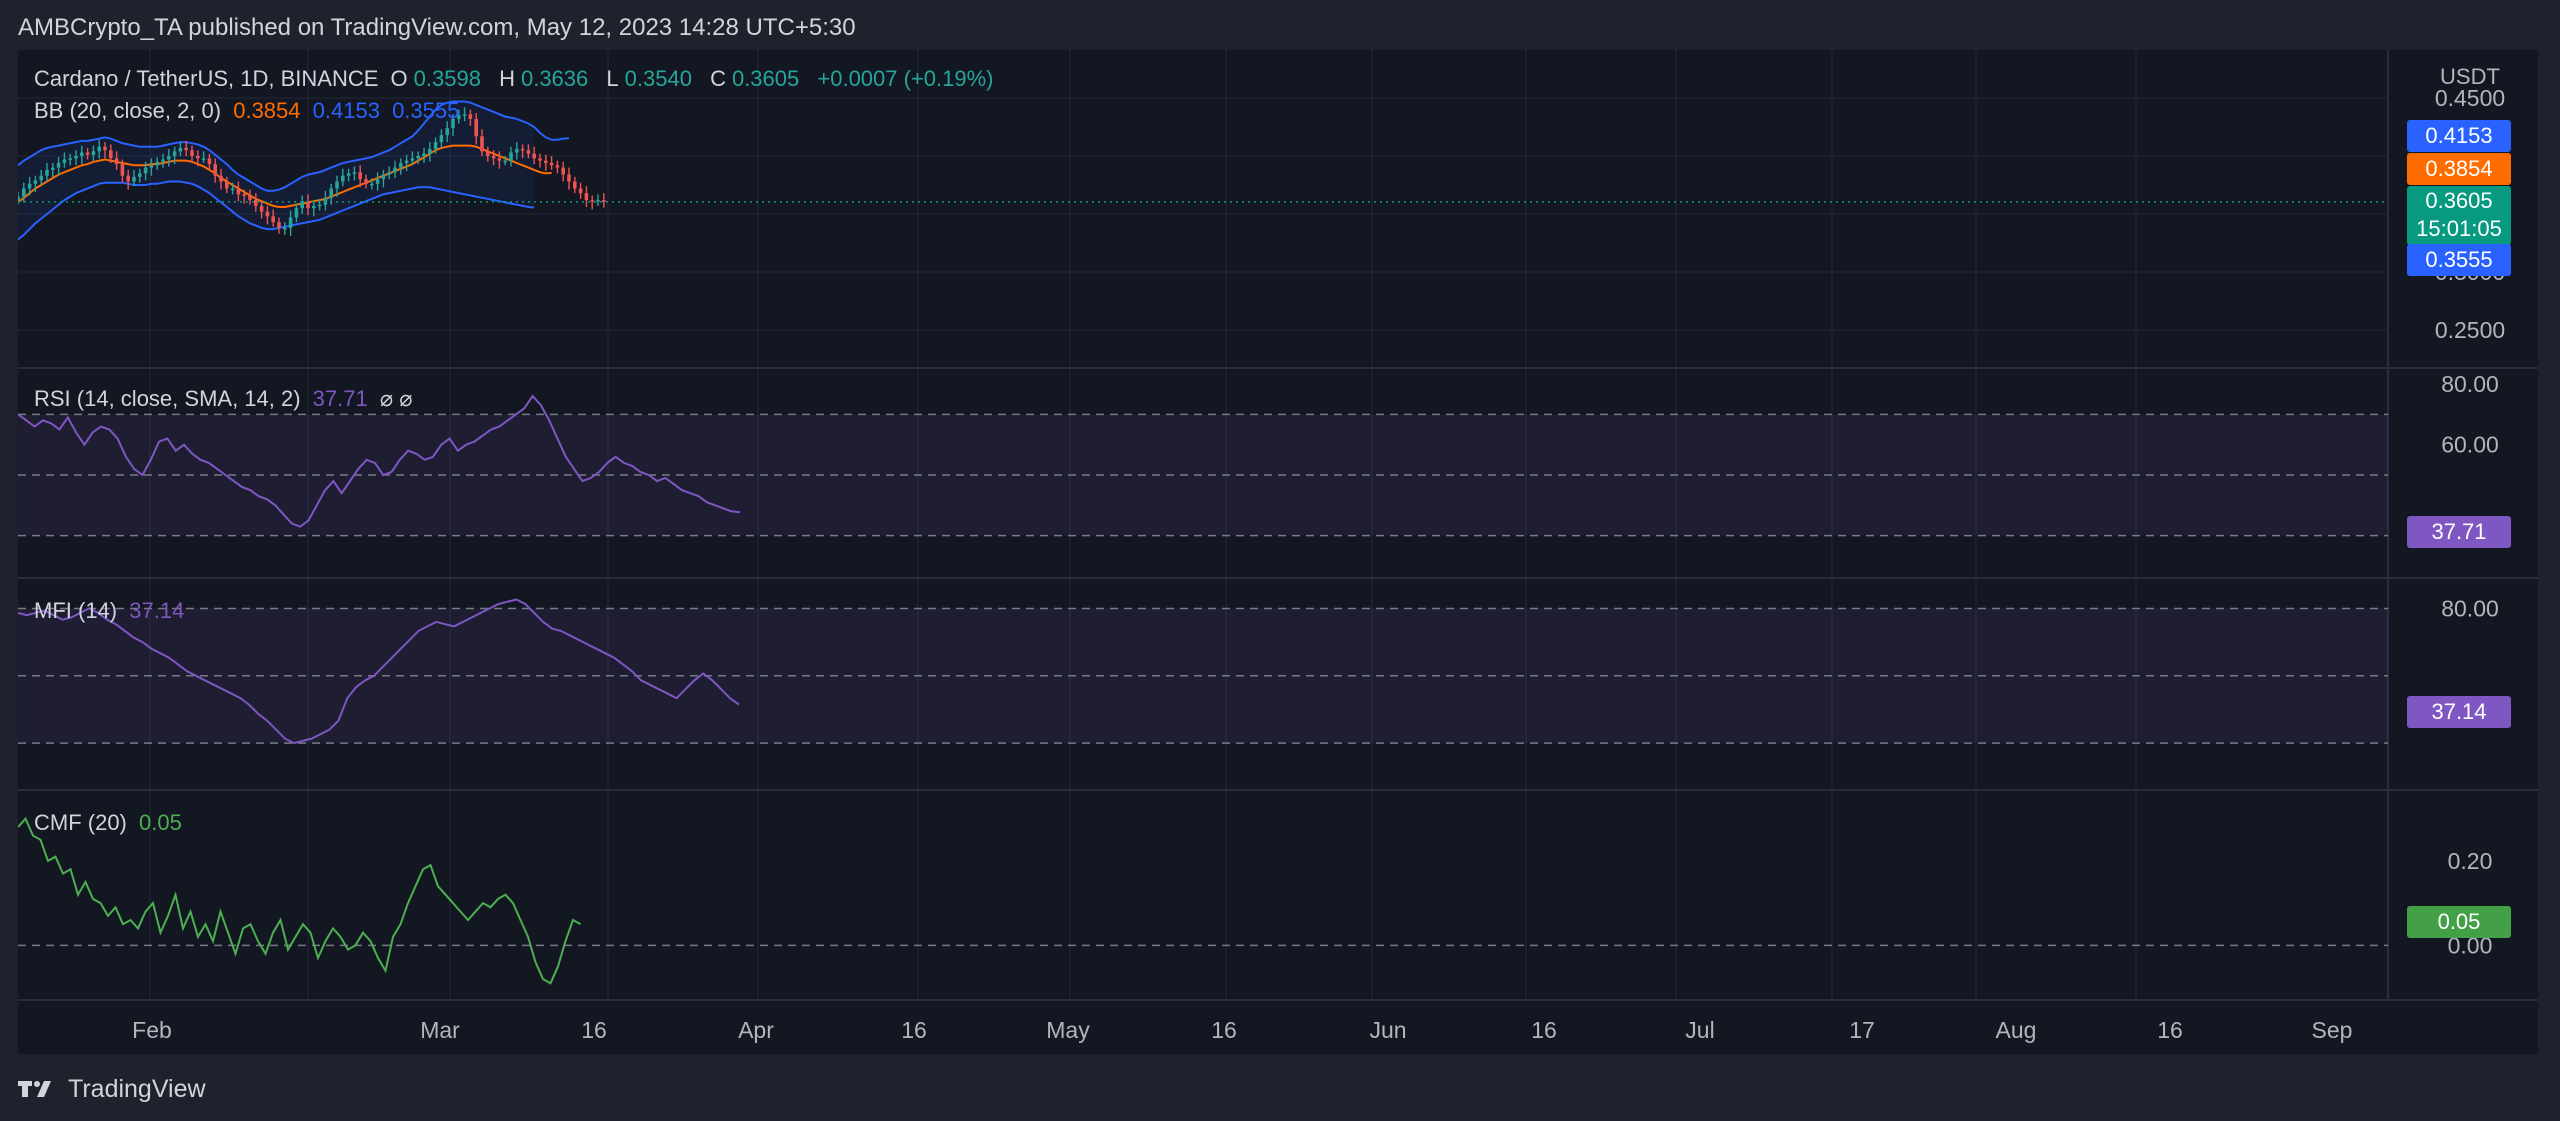  Describe the element at coordinates (2470, 384) in the screenshot. I see `rsi-axis-tick: 80.00` at that location.